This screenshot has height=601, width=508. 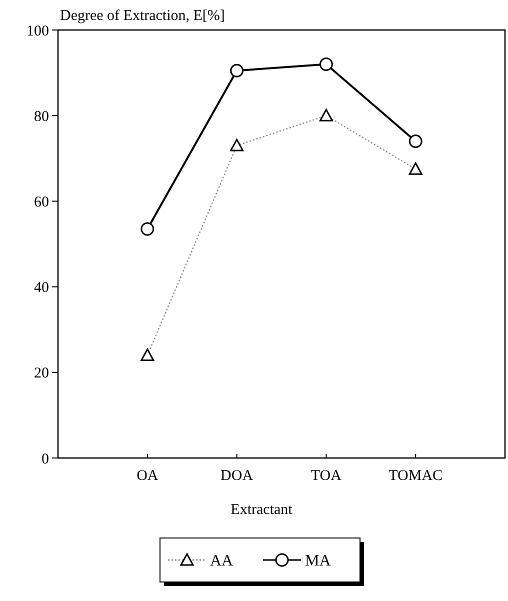 What do you see at coordinates (326, 476) in the screenshot?
I see `x-tick-label: TOA` at bounding box center [326, 476].